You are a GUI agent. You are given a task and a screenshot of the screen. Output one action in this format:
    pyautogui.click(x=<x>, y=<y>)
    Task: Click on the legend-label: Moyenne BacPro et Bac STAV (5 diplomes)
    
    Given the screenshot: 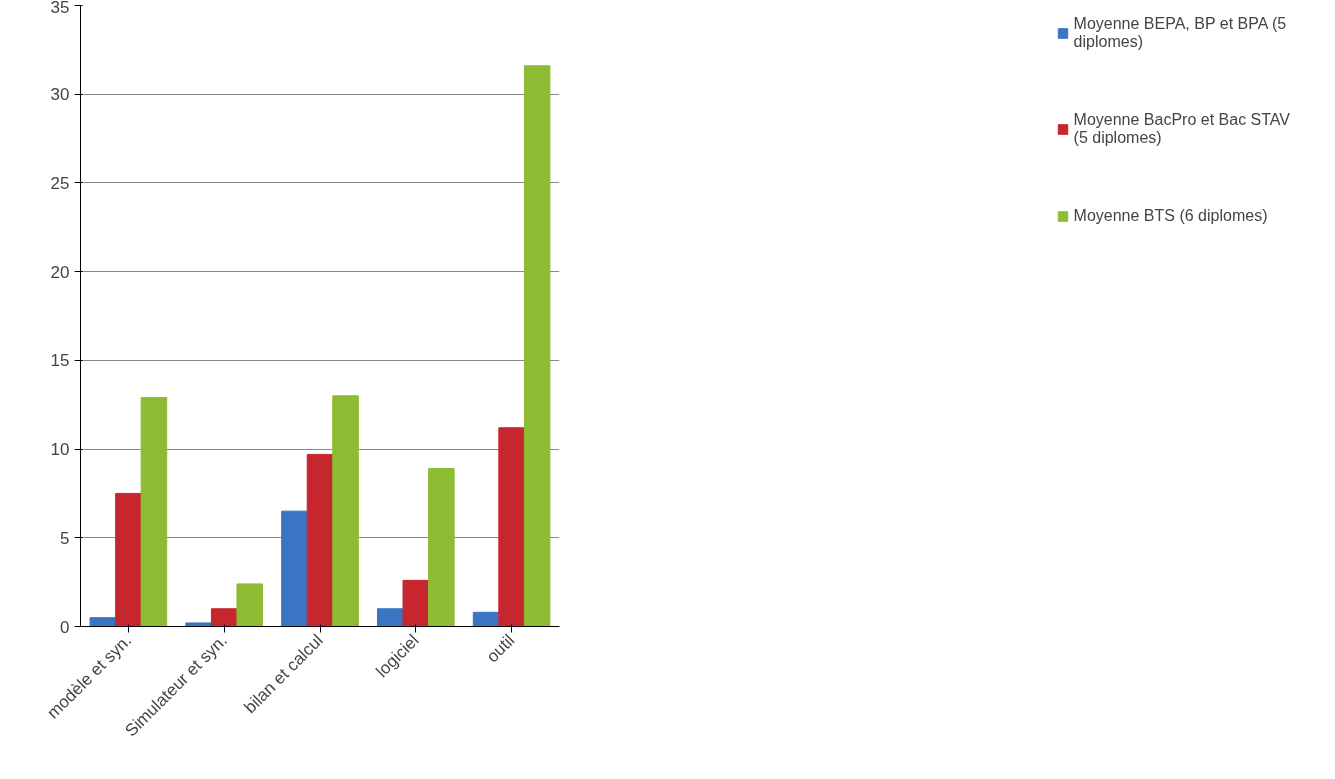 What is the action you would take?
    pyautogui.click(x=1181, y=129)
    